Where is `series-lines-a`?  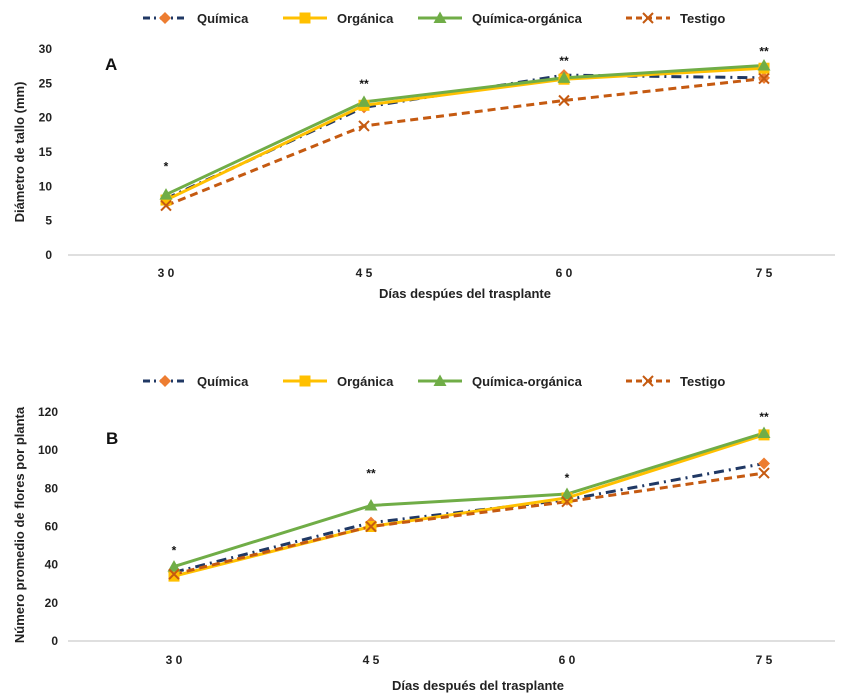
series-lines-a is located at coordinates (465, 135).